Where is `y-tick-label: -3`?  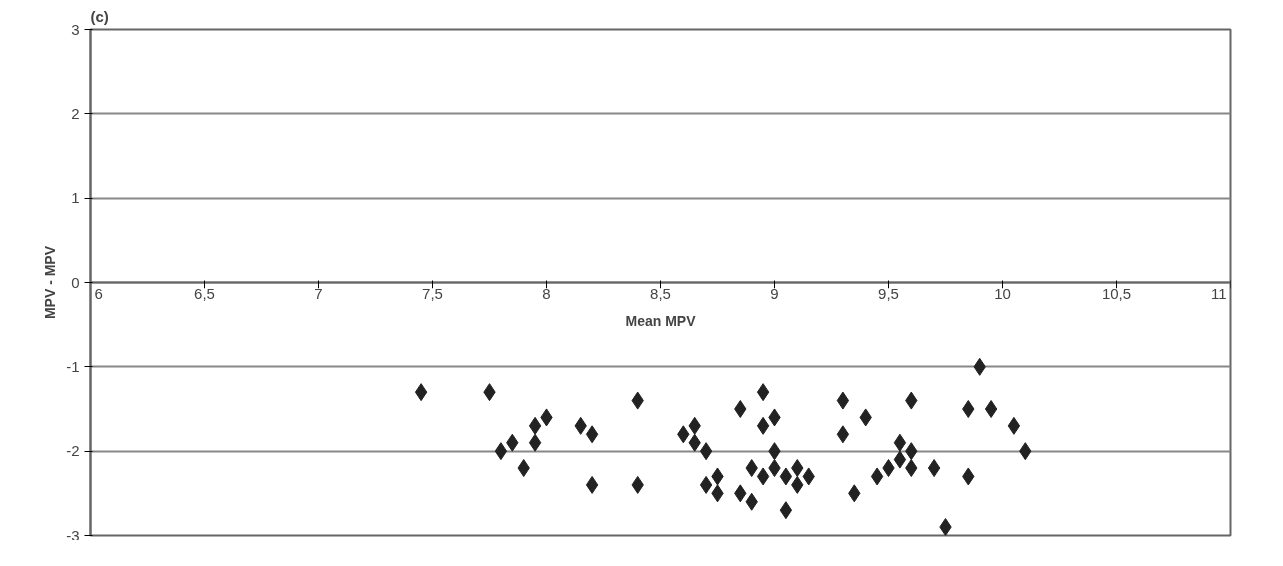 y-tick-label: -3 is located at coordinates (73, 535).